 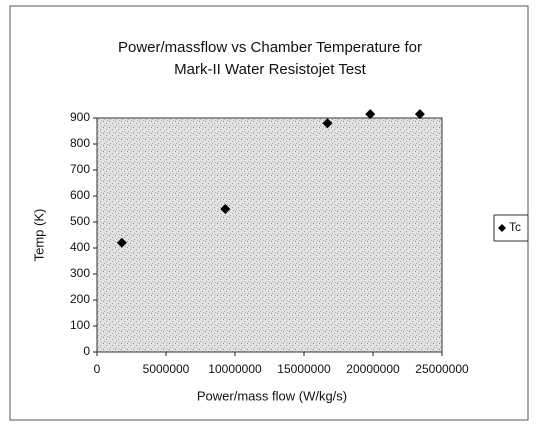 I want to click on y-tick-label: 300, so click(x=80, y=273).